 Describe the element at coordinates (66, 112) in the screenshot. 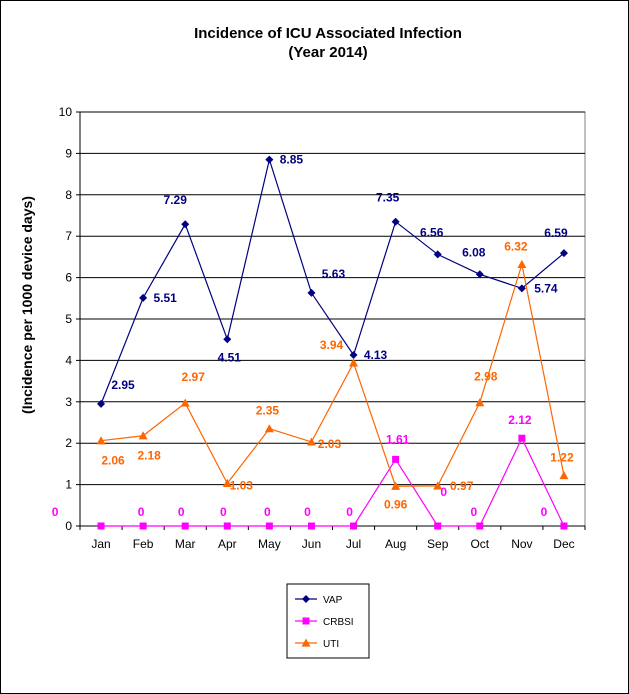

I see `y-tick-label: 10` at that location.